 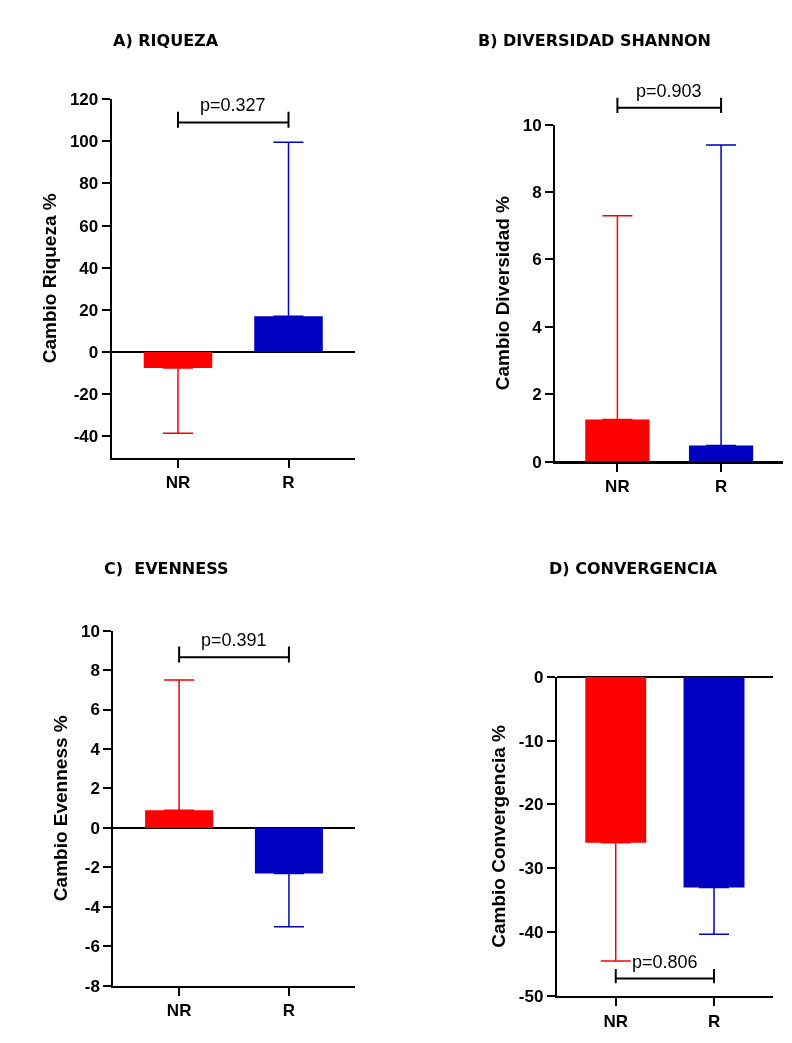 I want to click on y-tick-label: 60, so click(x=89, y=226).